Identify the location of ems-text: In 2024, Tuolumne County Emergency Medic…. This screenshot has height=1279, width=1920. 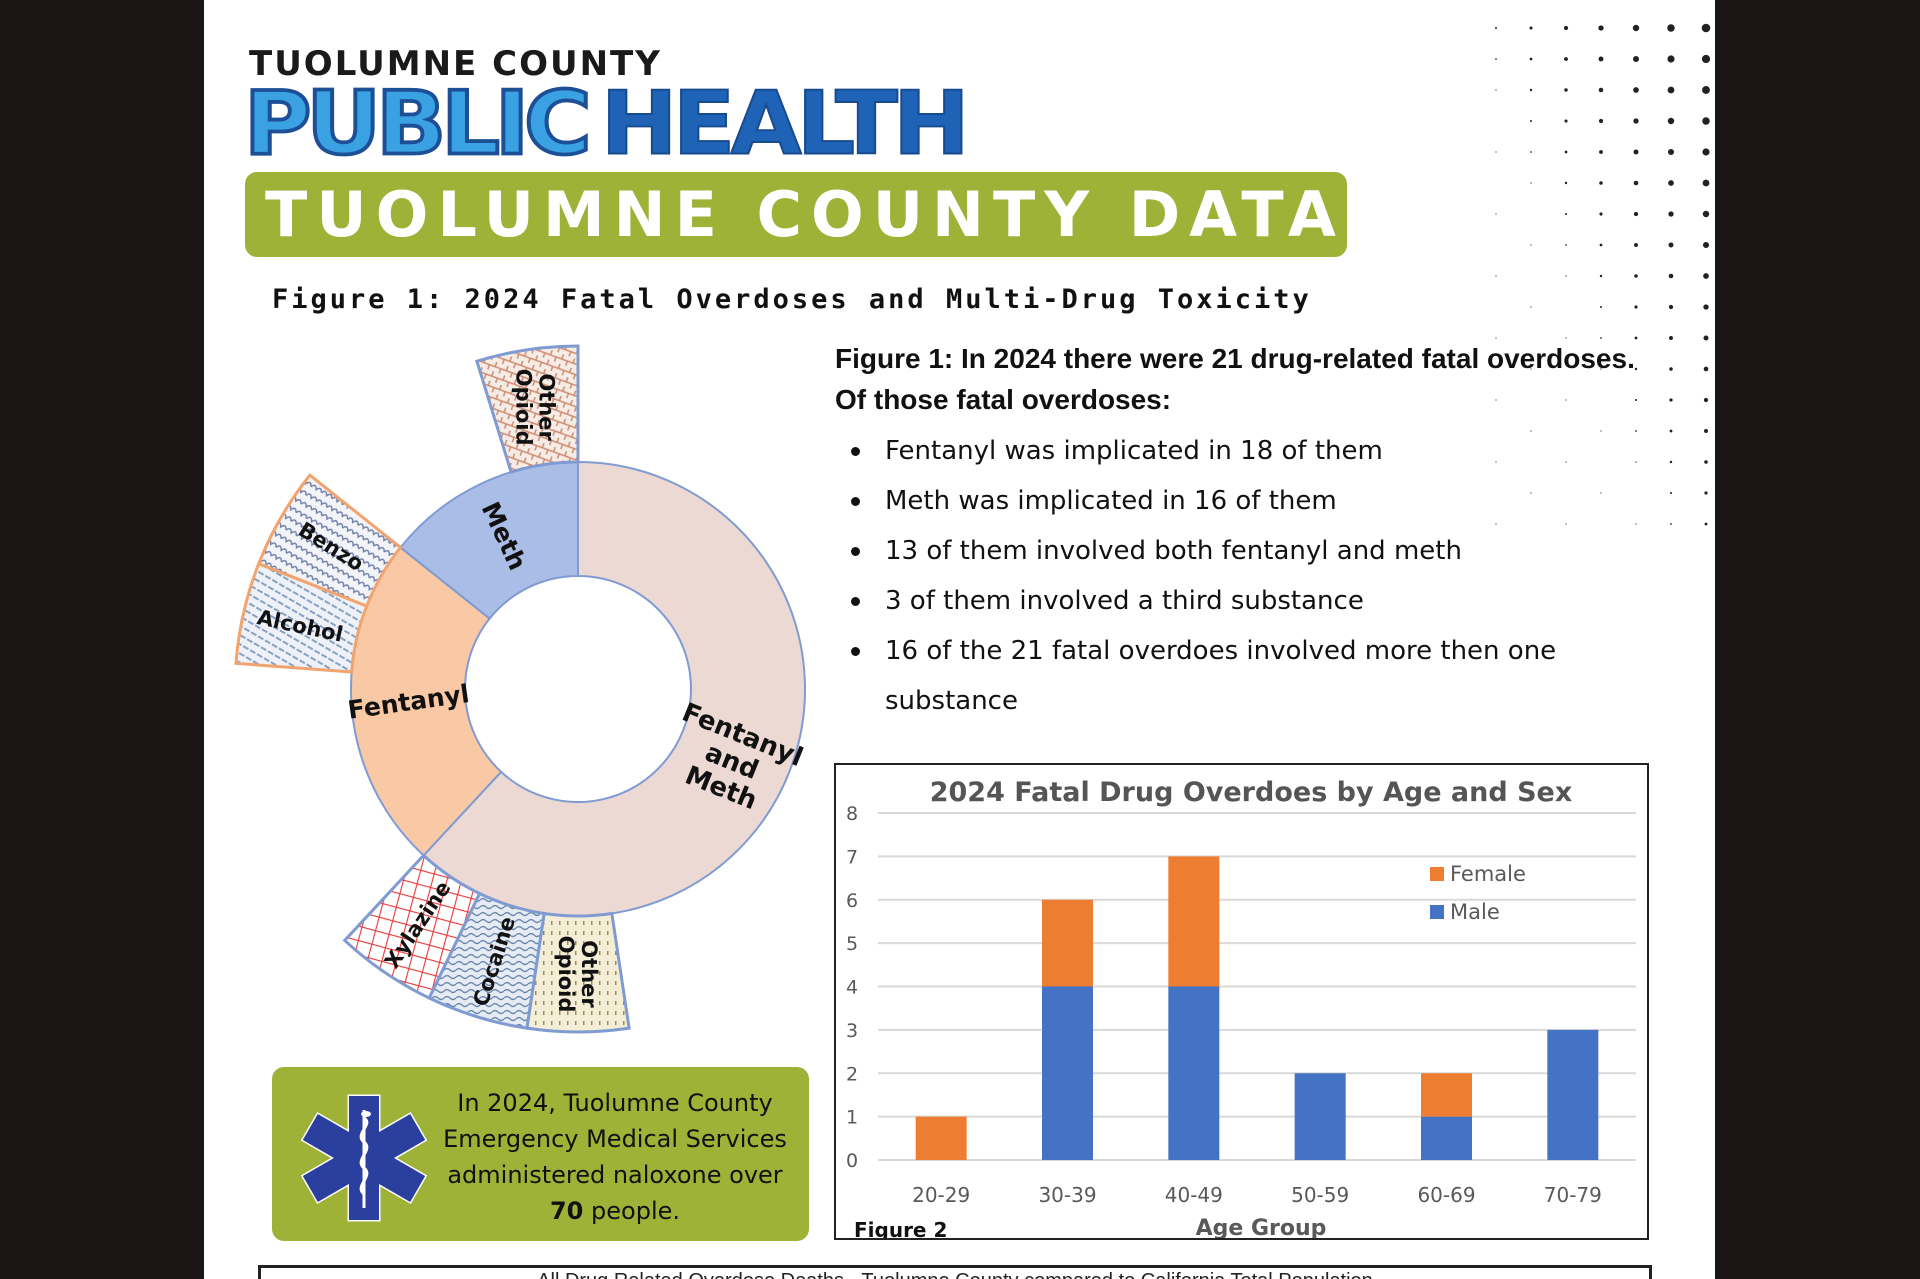
(615, 1157).